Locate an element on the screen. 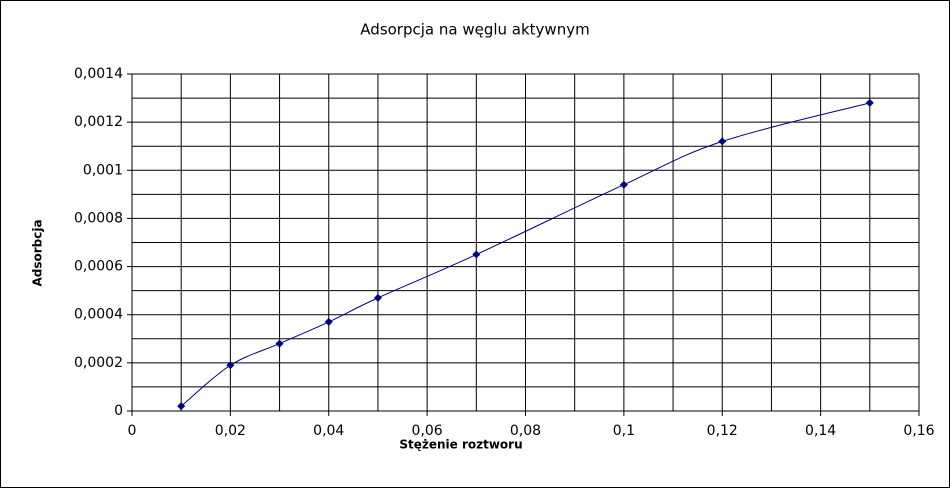 This screenshot has width=950, height=488. y-tick-label: 0,001 is located at coordinates (103, 170).